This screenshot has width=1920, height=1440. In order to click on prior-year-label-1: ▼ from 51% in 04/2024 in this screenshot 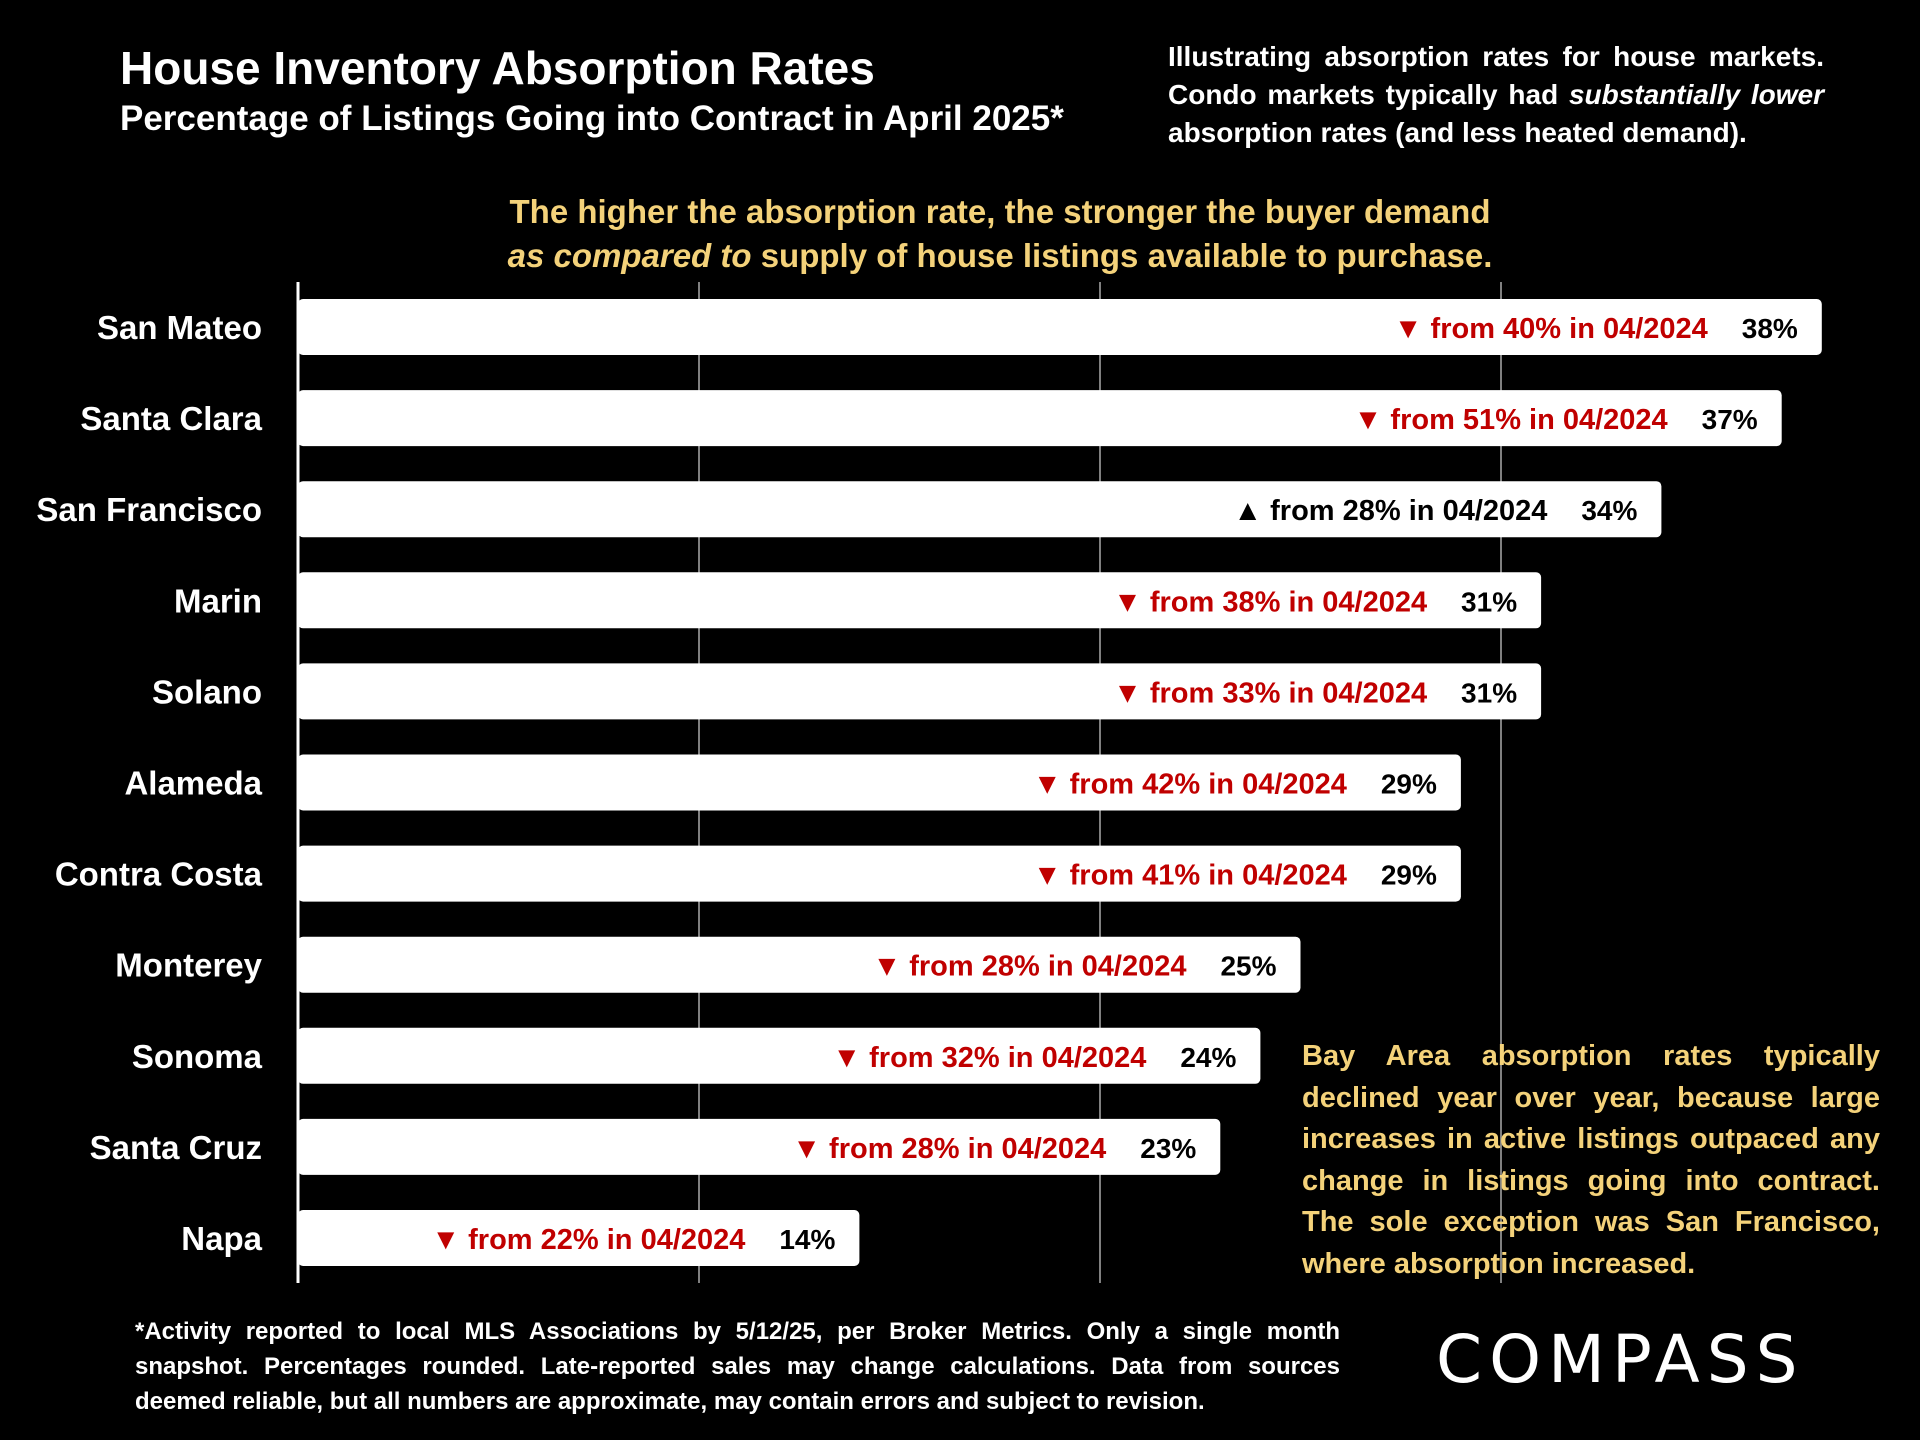, I will do `click(1511, 420)`.